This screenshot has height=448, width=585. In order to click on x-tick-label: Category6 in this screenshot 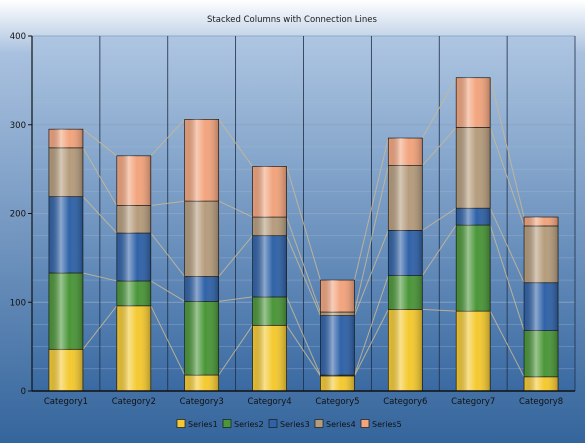, I will do `click(405, 402)`.